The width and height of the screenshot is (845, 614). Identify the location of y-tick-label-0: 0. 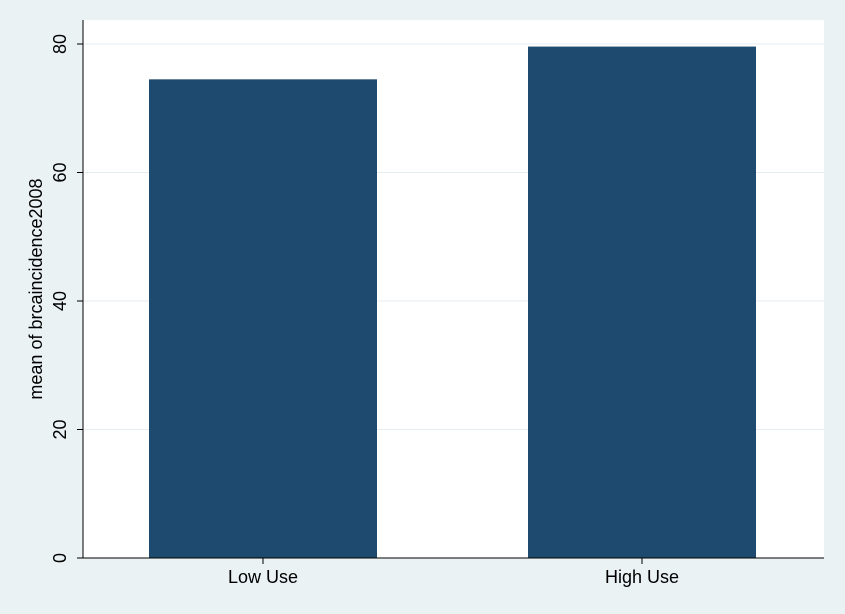
(60, 558).